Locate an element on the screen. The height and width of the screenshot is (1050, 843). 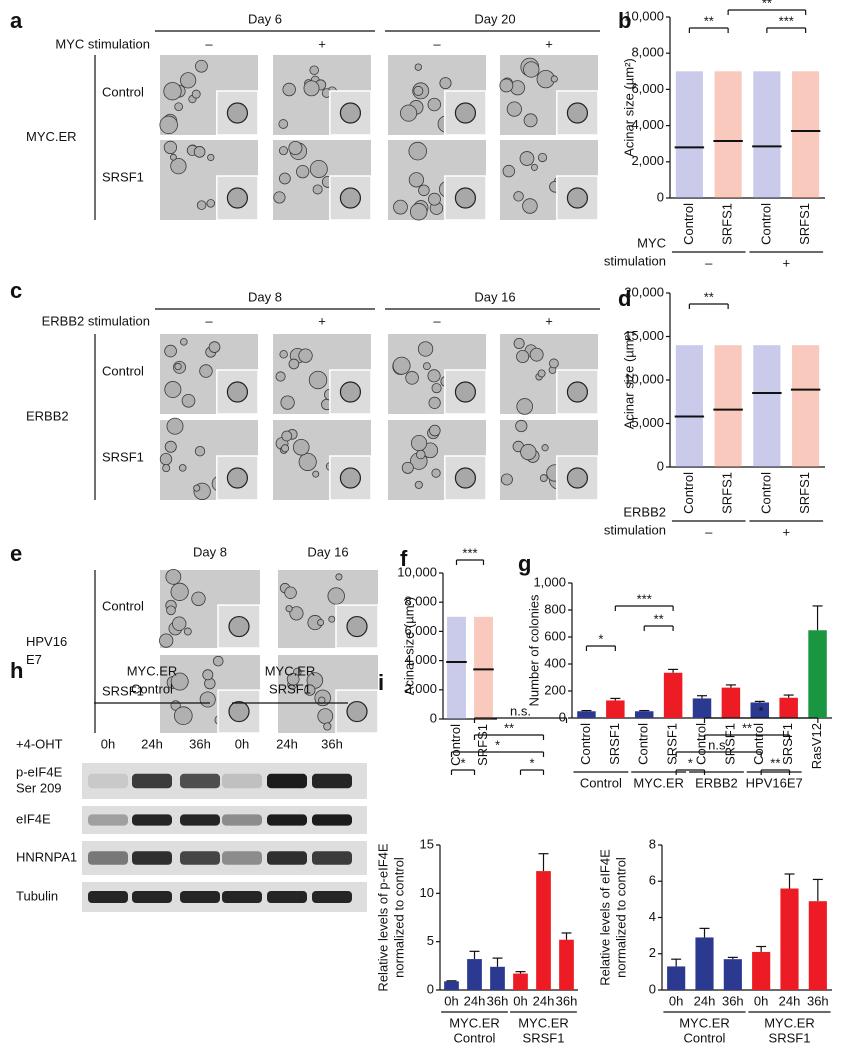
sig-label: ** is located at coordinates (709, 20).